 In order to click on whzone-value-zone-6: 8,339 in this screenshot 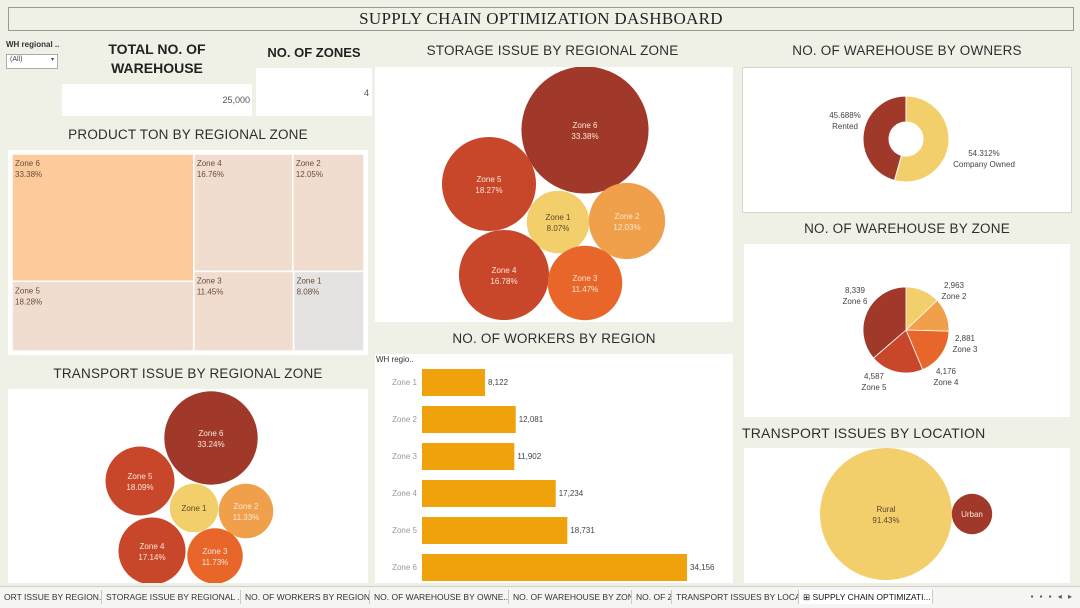, I will do `click(855, 290)`.